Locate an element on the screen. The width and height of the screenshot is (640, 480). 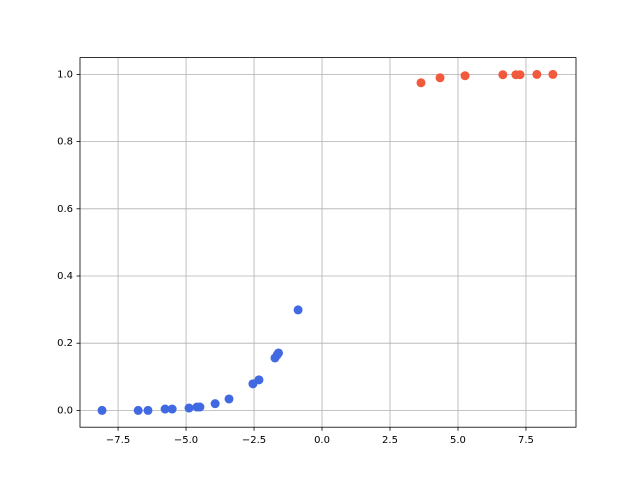
y-tick-label: 0.6 is located at coordinates (65, 209).